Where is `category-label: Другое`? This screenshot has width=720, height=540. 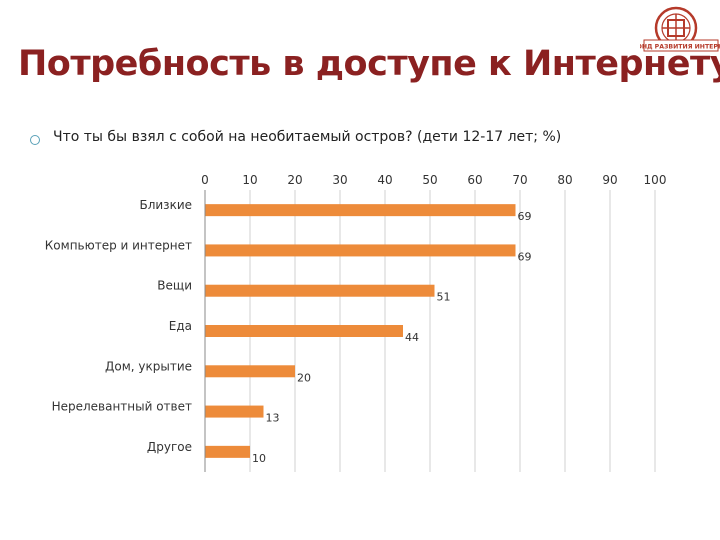 category-label: Другое is located at coordinates (169, 447).